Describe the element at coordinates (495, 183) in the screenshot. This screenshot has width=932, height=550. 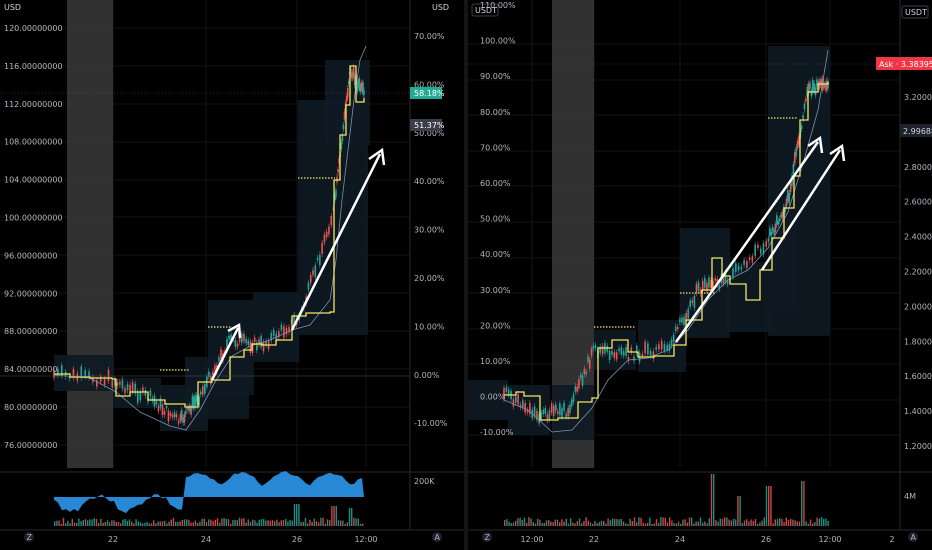
I see `right-percent-axis-label: 60.00%` at that location.